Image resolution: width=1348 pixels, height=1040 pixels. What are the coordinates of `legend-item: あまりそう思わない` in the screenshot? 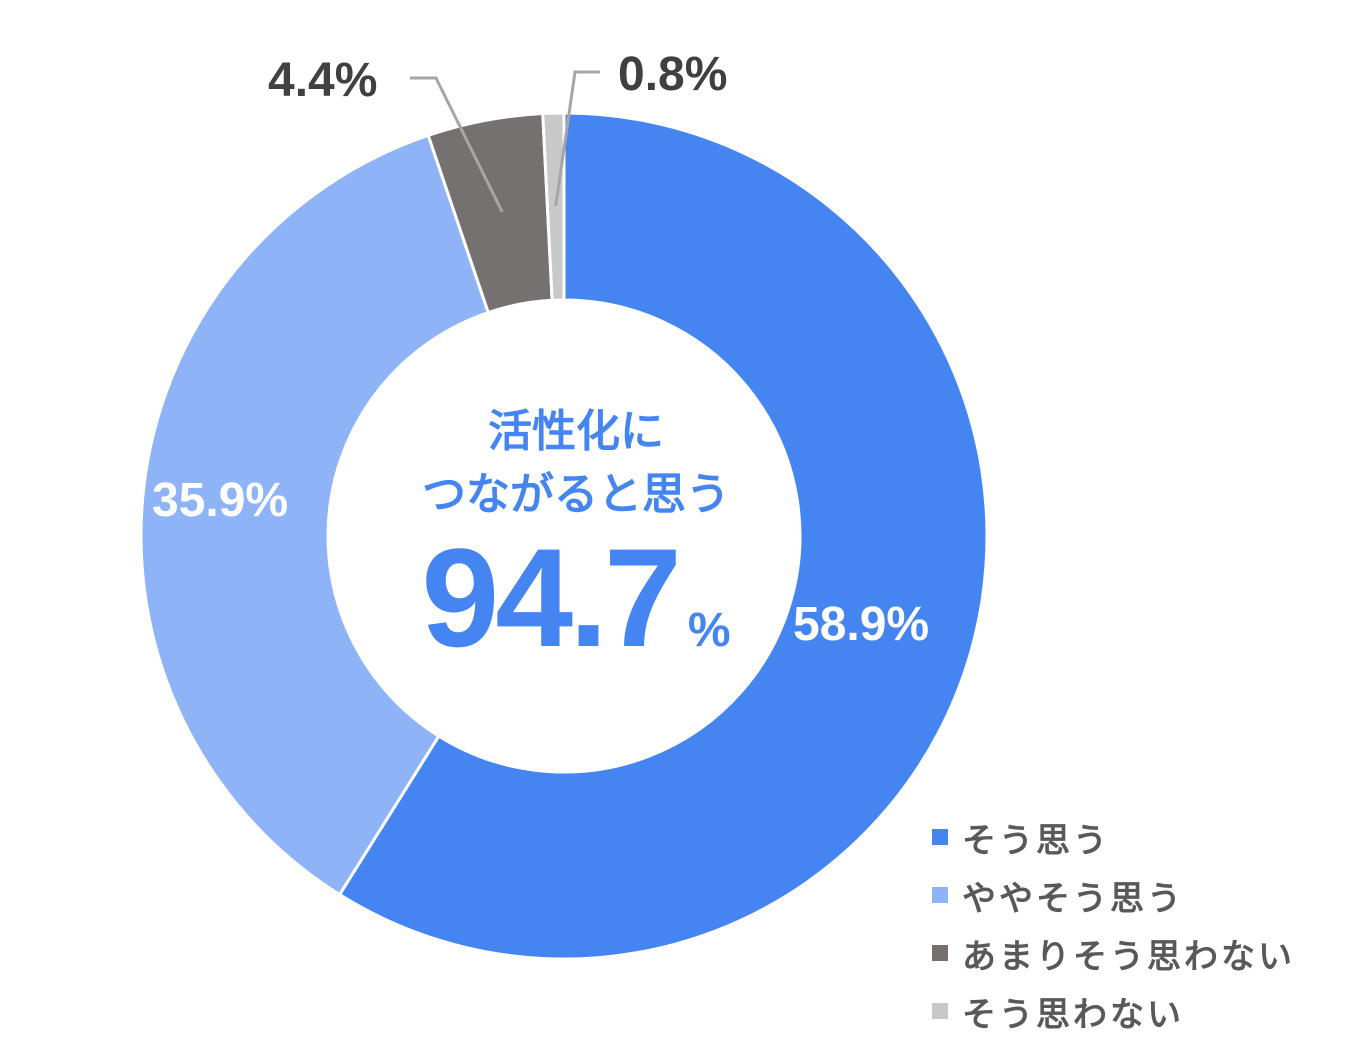 It's located at (1113, 953).